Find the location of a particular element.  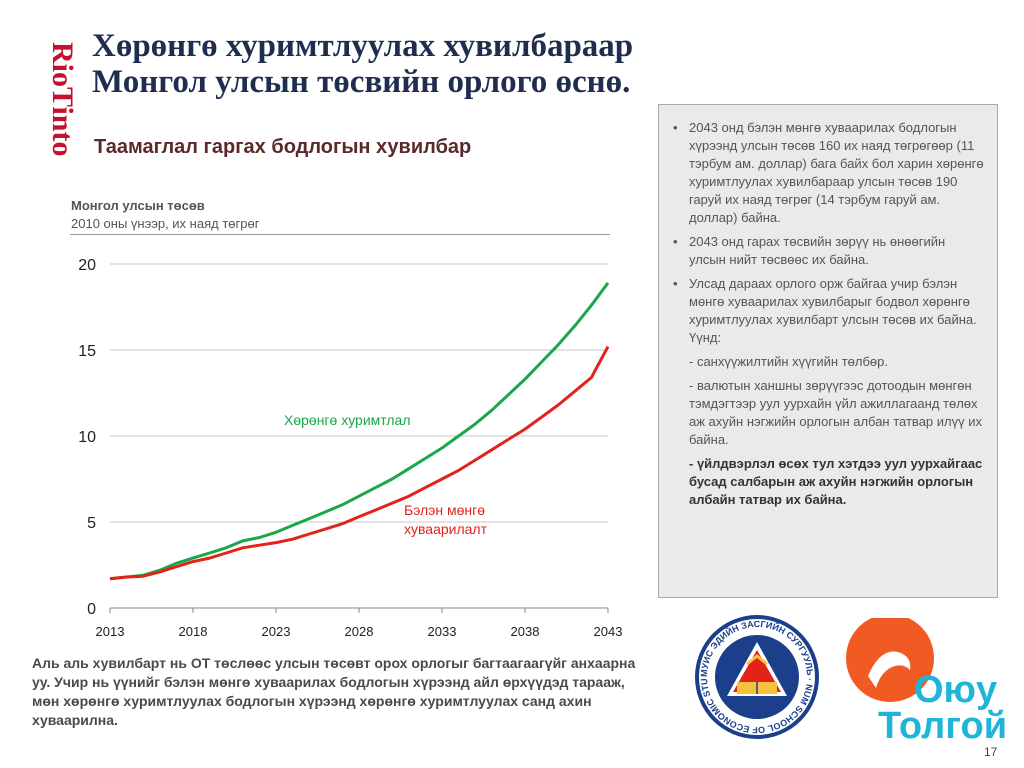

y-tick-label: 10 is located at coordinates (87, 437).